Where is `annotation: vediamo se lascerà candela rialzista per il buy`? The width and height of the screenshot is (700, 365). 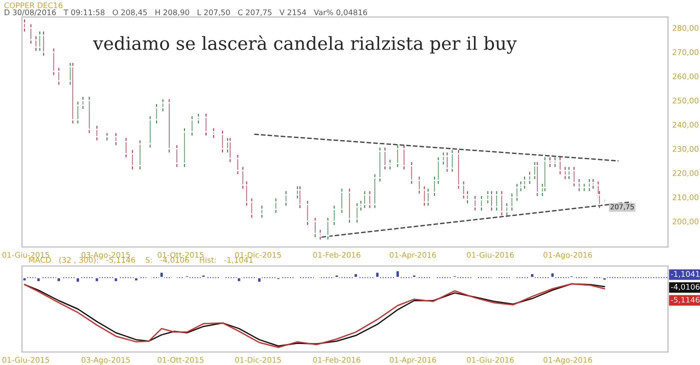
annotation: vediamo se lascerà candela rialzista per il buy is located at coordinates (305, 44).